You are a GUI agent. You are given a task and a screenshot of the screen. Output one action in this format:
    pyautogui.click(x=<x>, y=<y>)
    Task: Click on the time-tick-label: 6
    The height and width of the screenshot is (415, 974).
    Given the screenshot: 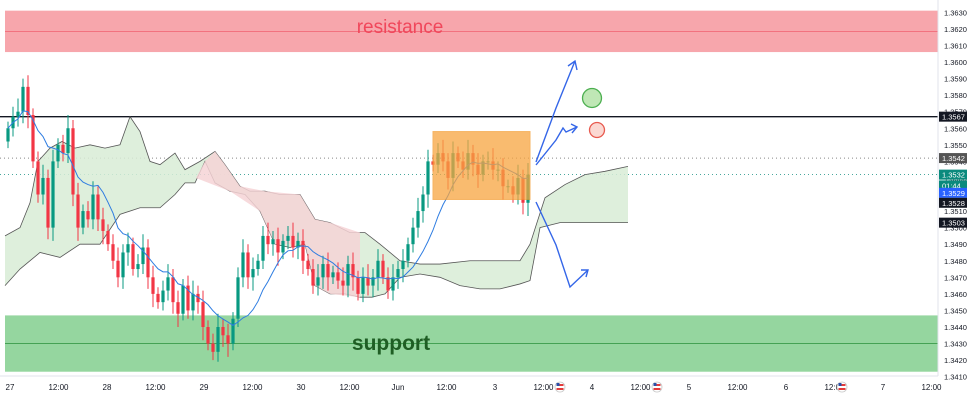 What is the action you would take?
    pyautogui.click(x=786, y=387)
    